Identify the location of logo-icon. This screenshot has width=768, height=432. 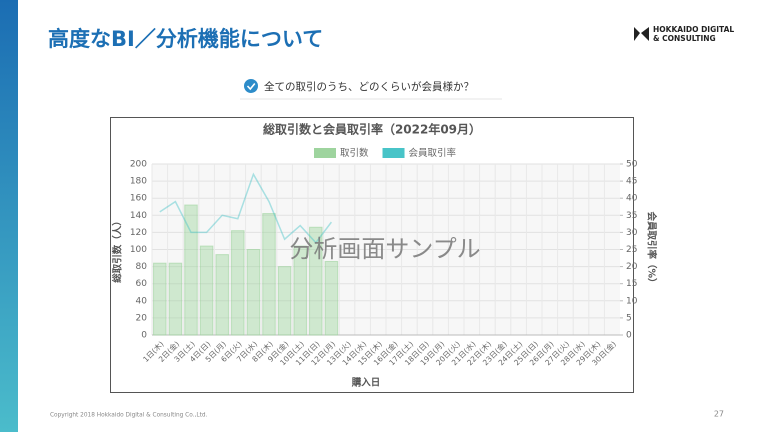
(641, 34).